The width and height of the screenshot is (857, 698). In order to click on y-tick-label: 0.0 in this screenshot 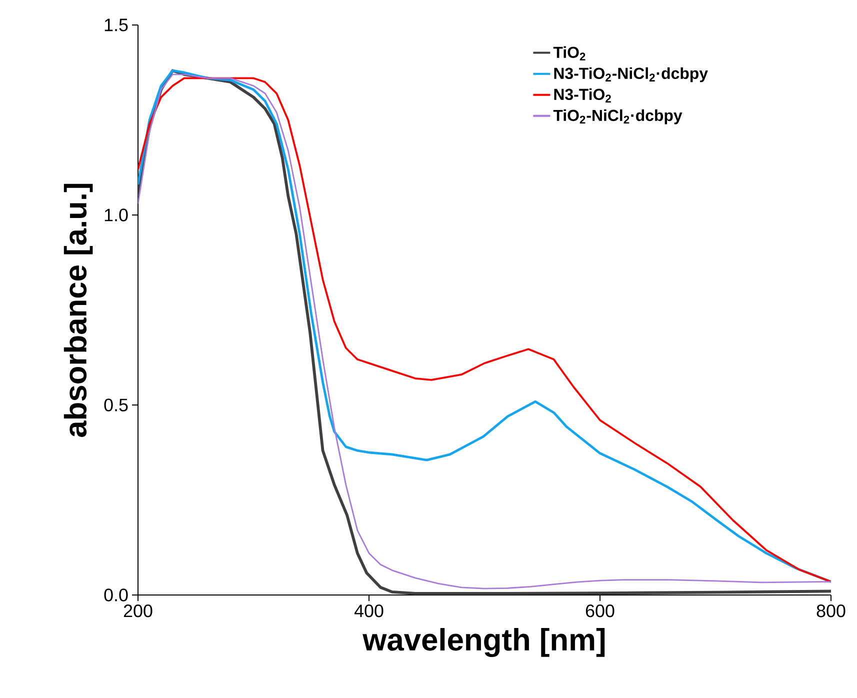, I will do `click(116, 595)`.